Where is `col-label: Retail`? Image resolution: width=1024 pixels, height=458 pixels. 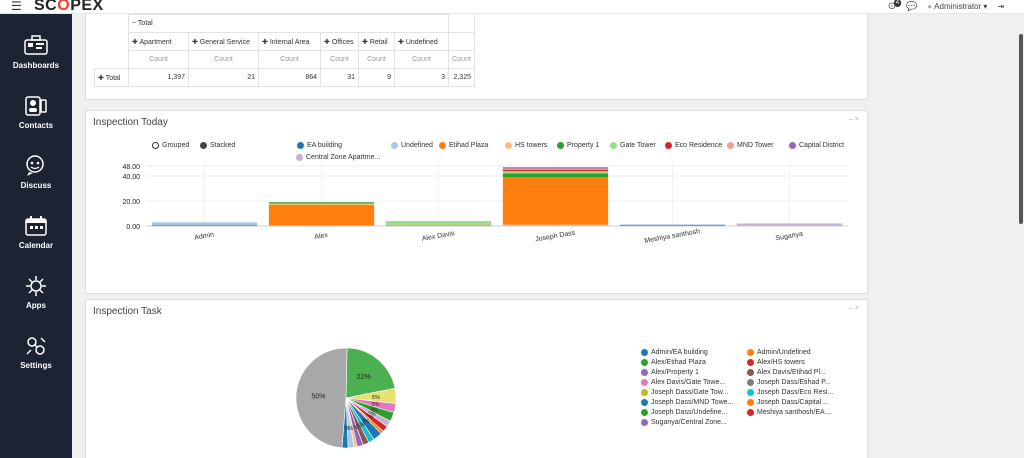 col-label: Retail is located at coordinates (378, 42).